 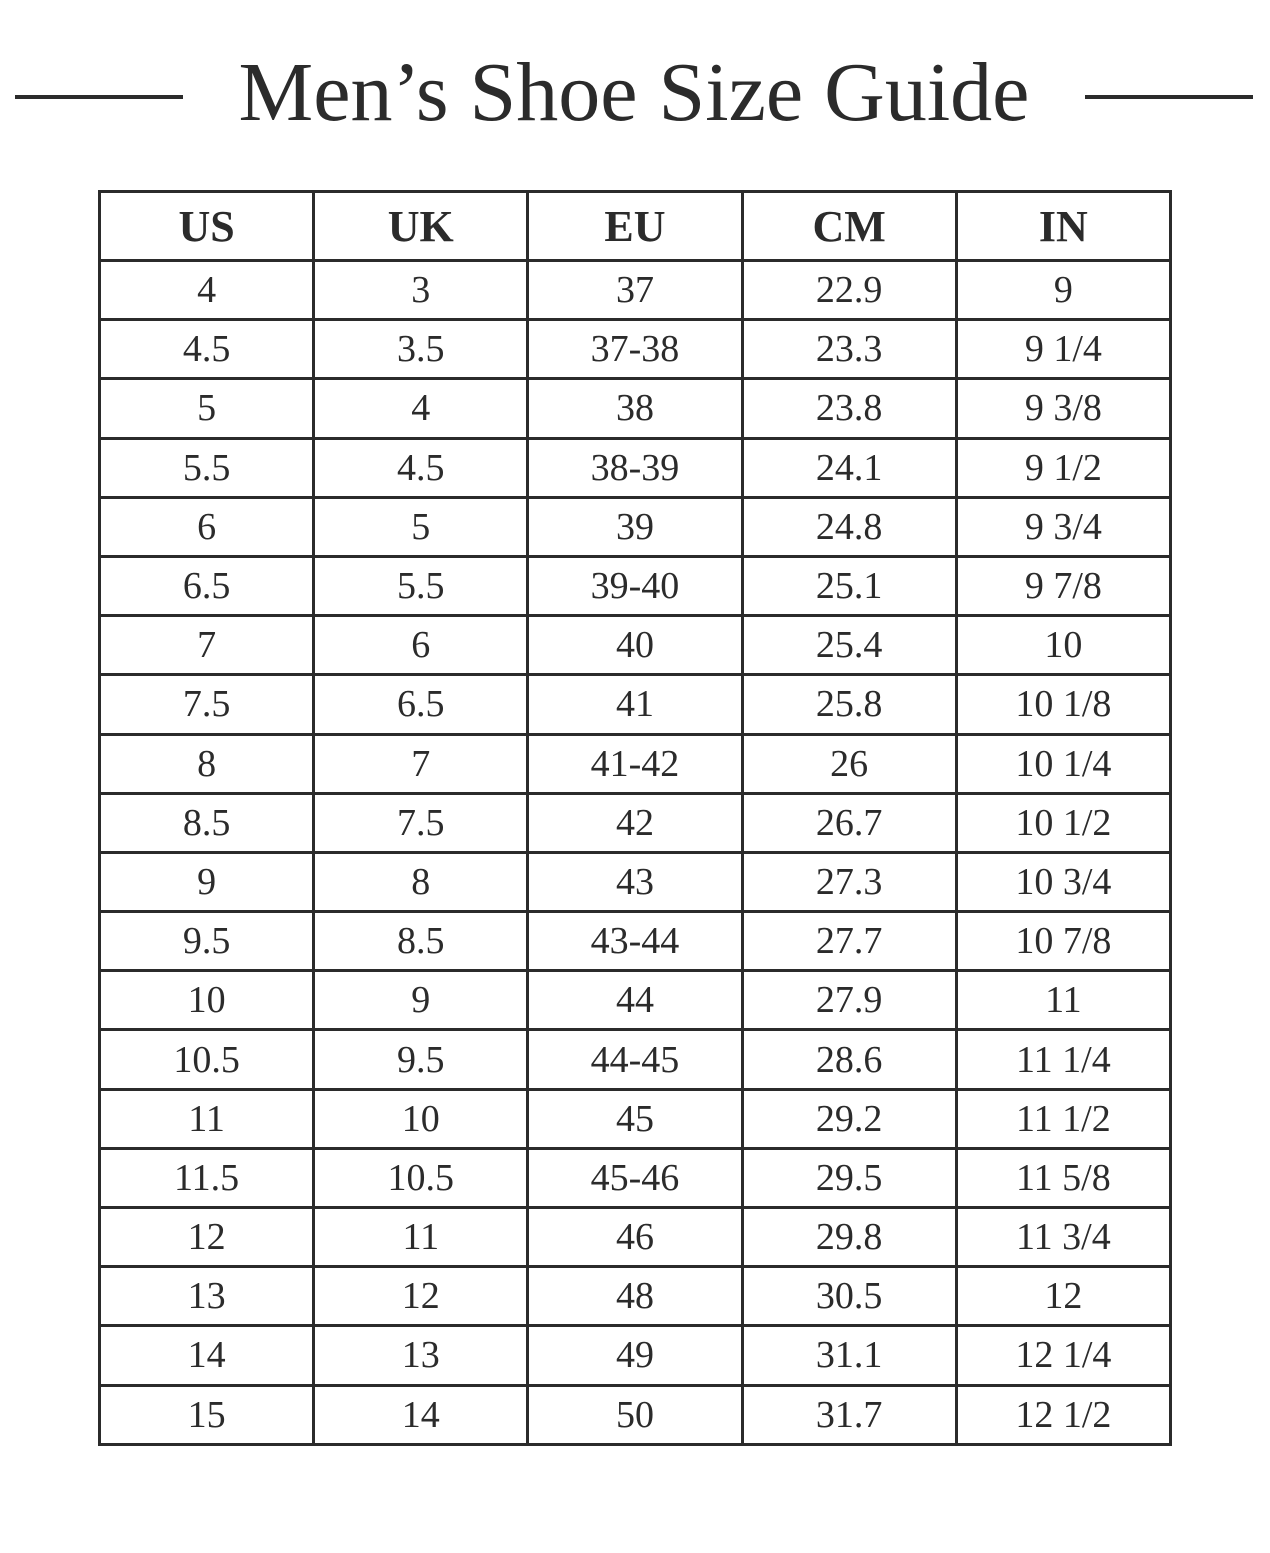 I want to click on cell-eu: 45, so click(x=635, y=1118).